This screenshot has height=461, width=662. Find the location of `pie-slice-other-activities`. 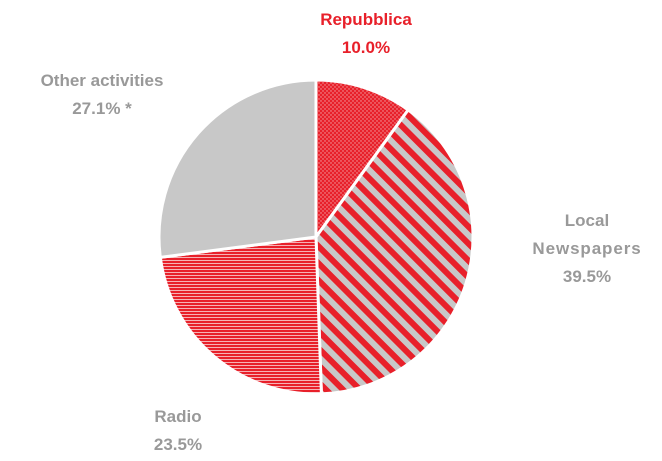

pie-slice-other-activities is located at coordinates (237, 168).